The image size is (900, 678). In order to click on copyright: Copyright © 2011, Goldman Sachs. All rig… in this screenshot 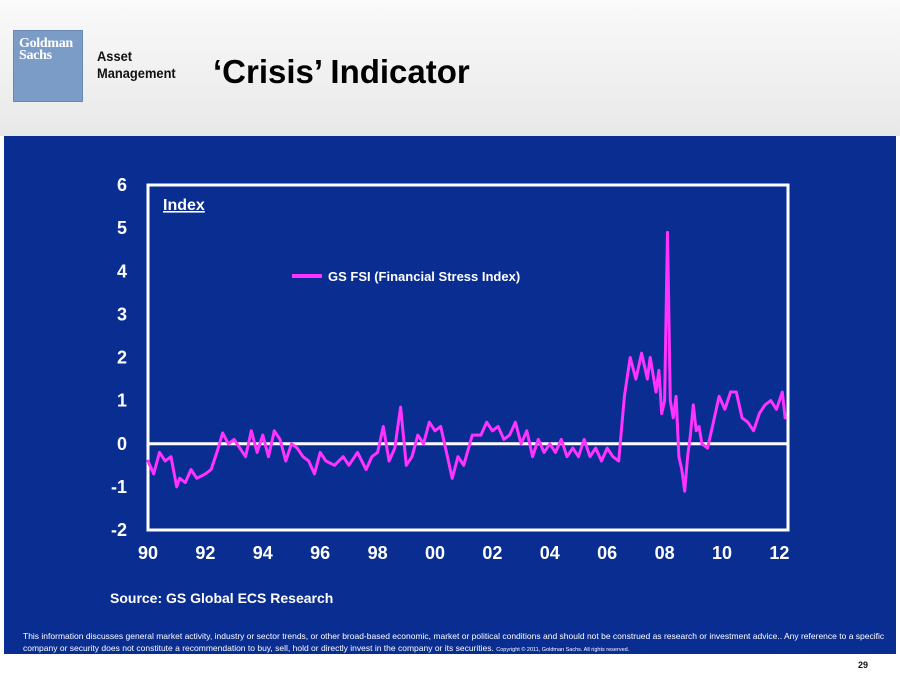, I will do `click(563, 650)`.